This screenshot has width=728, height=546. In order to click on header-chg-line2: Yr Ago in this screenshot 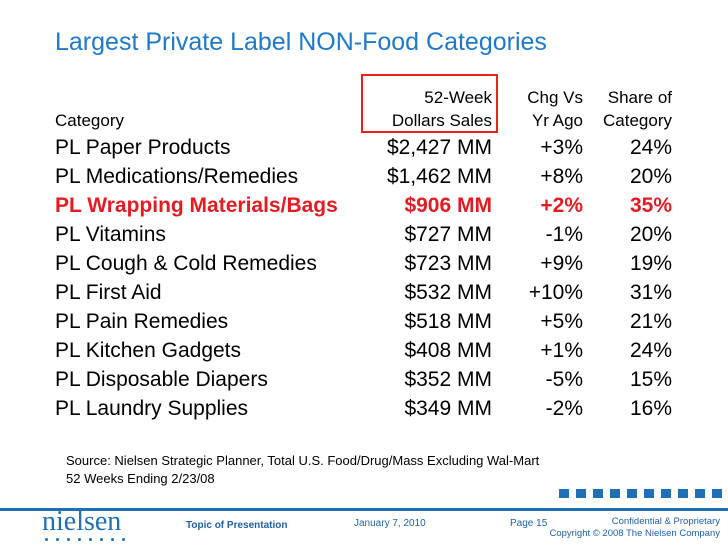, I will do `click(557, 120)`.